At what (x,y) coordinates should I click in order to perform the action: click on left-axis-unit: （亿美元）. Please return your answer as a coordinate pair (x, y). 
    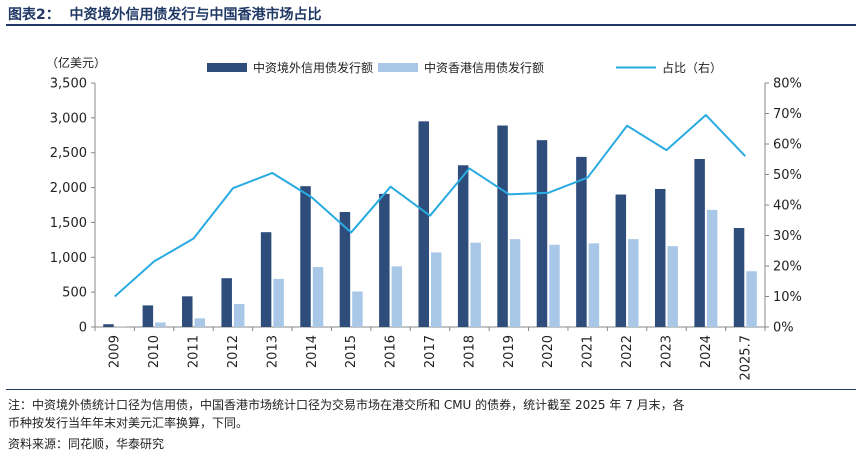
    Looking at the image, I should click on (76, 62).